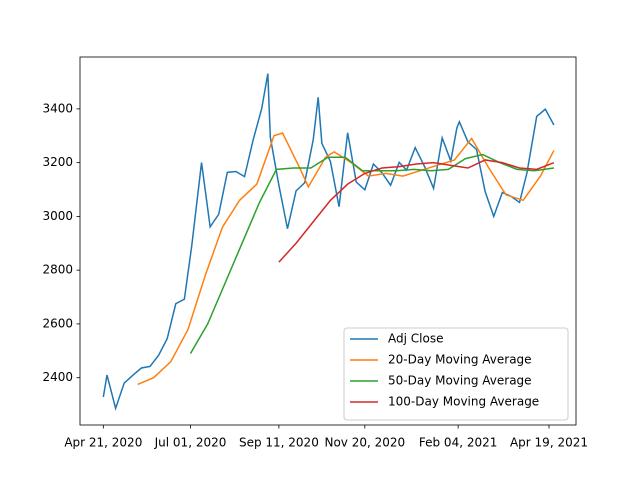 Image resolution: width=640 pixels, height=480 pixels. Describe the element at coordinates (103, 443) in the screenshot. I see `x-tick-label: Apr 21, 2020` at that location.